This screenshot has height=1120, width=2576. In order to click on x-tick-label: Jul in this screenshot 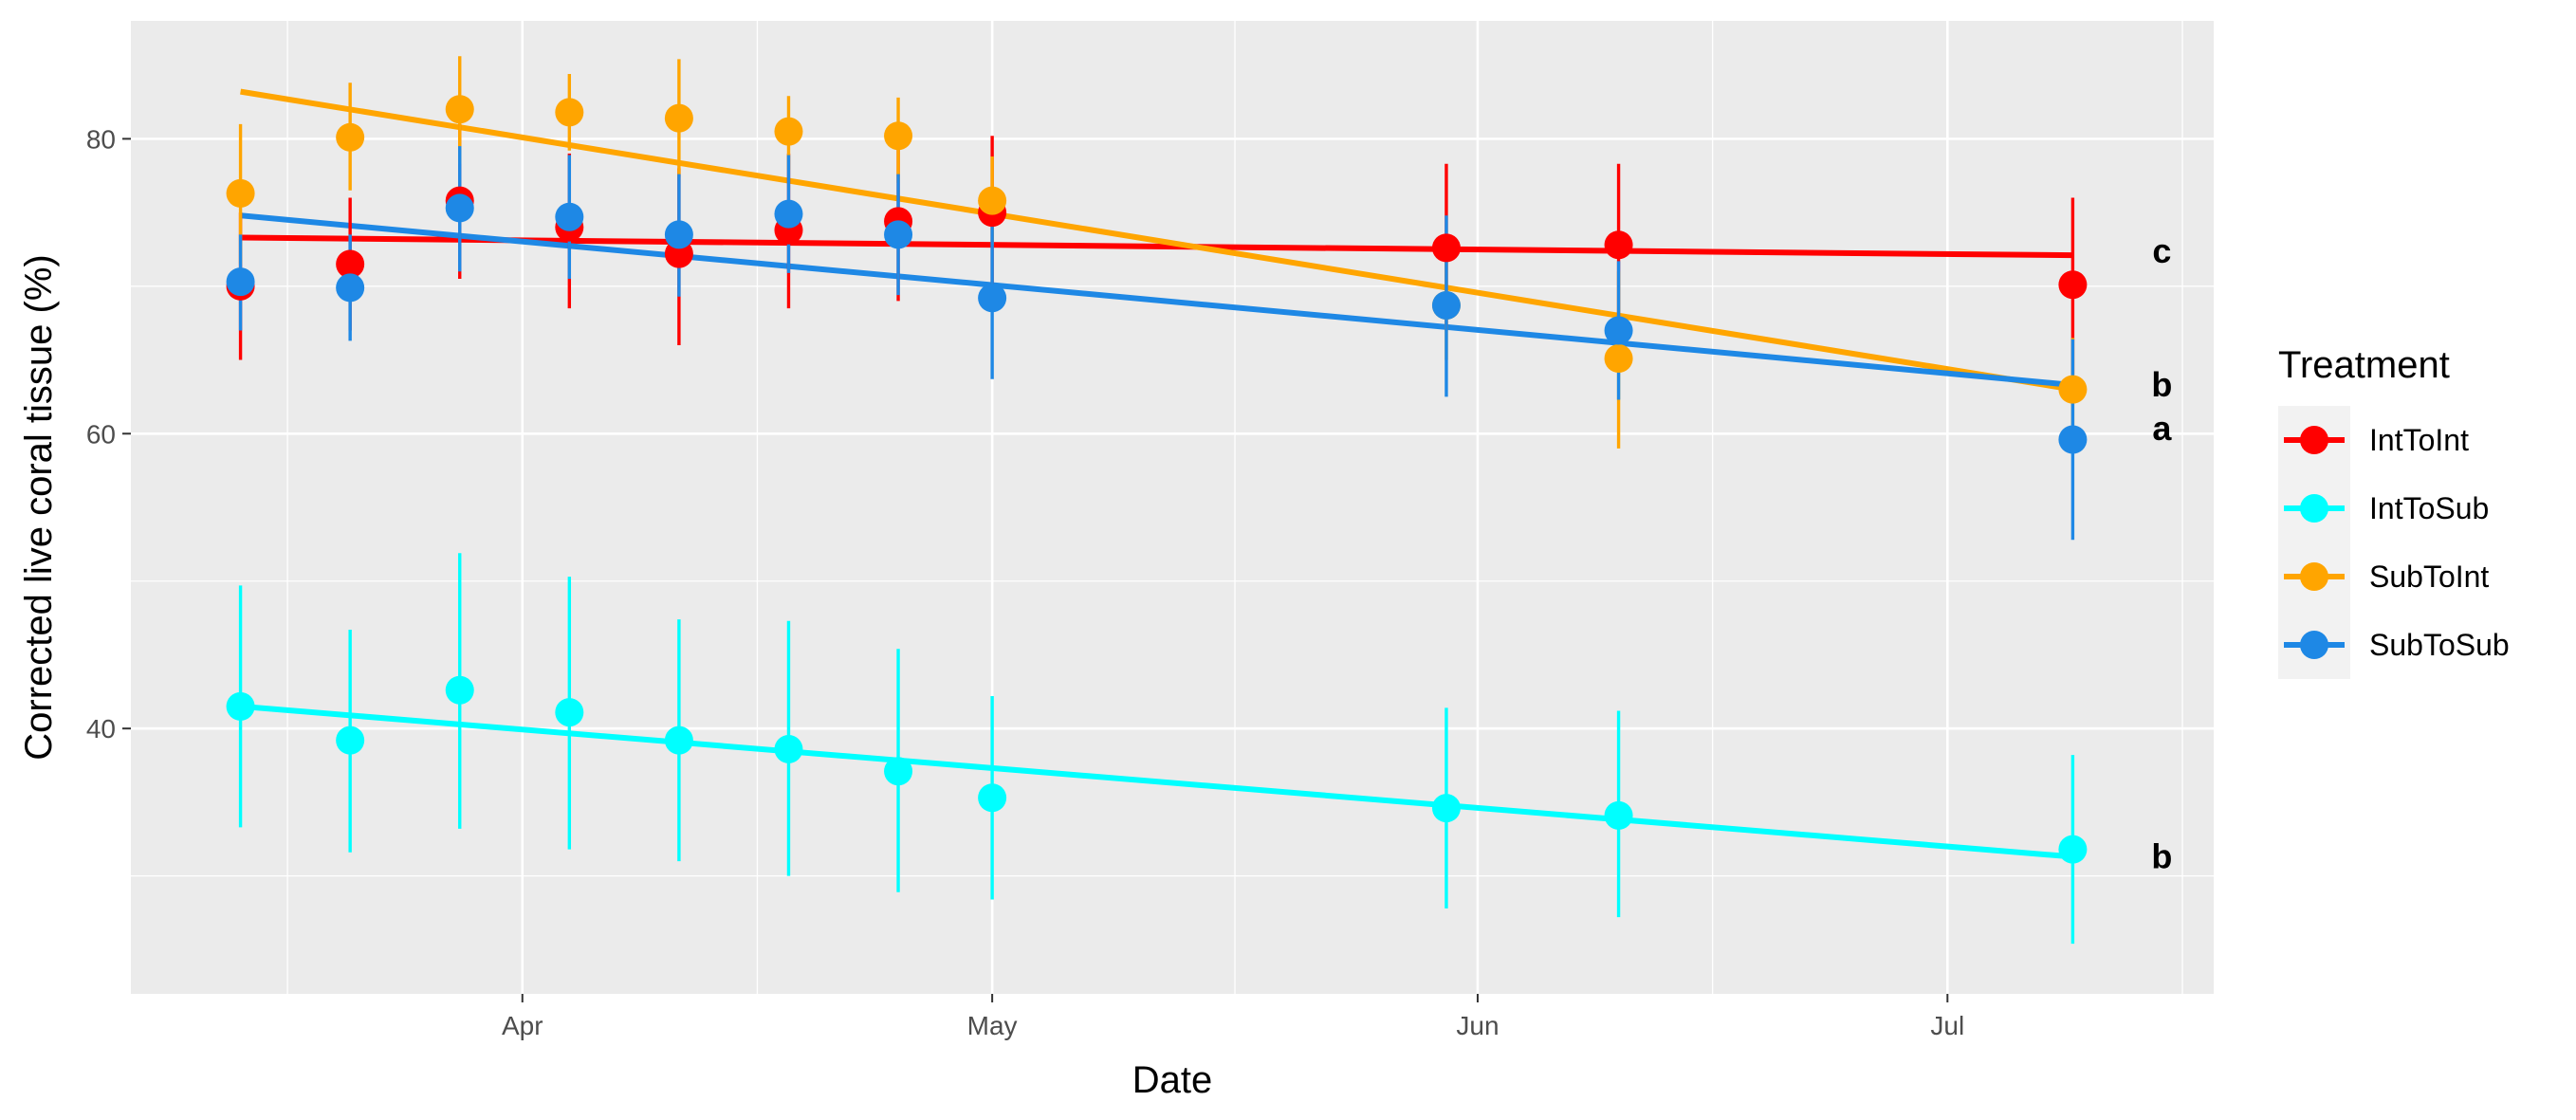, I will do `click(1947, 1025)`.